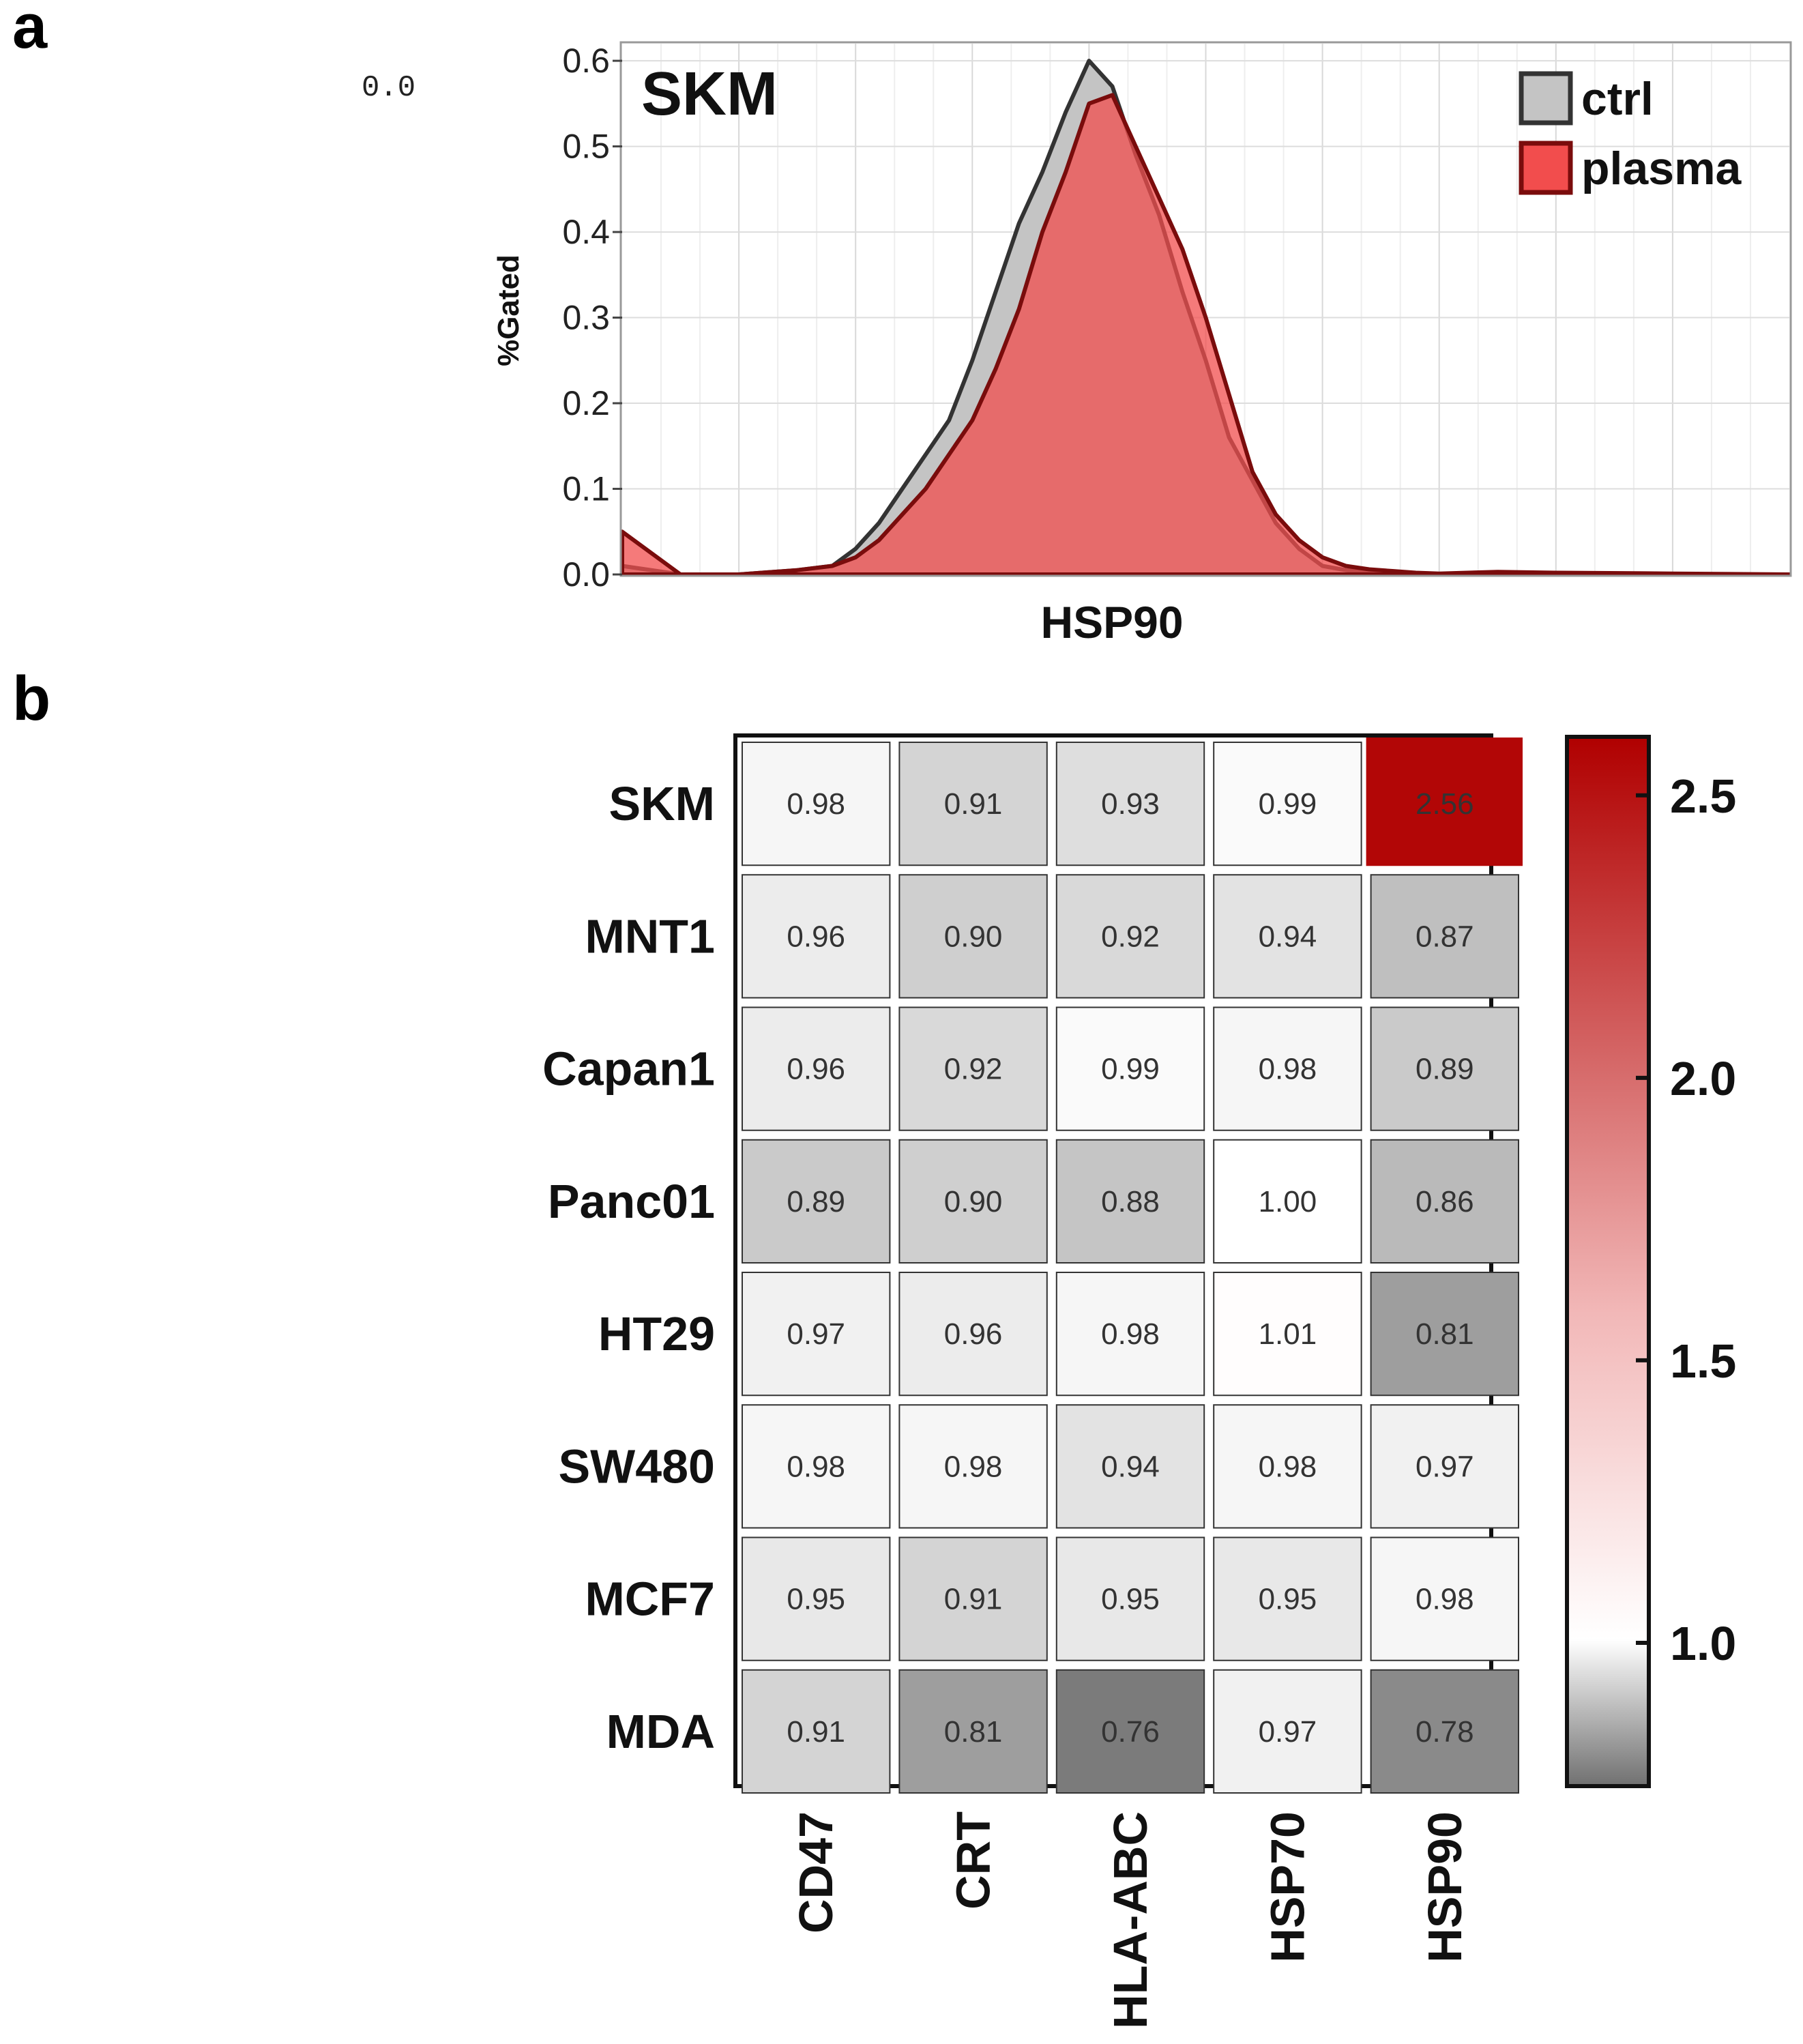 Image resolution: width=1803 pixels, height=2044 pixels. I want to click on row-label: MNT1, so click(650, 936).